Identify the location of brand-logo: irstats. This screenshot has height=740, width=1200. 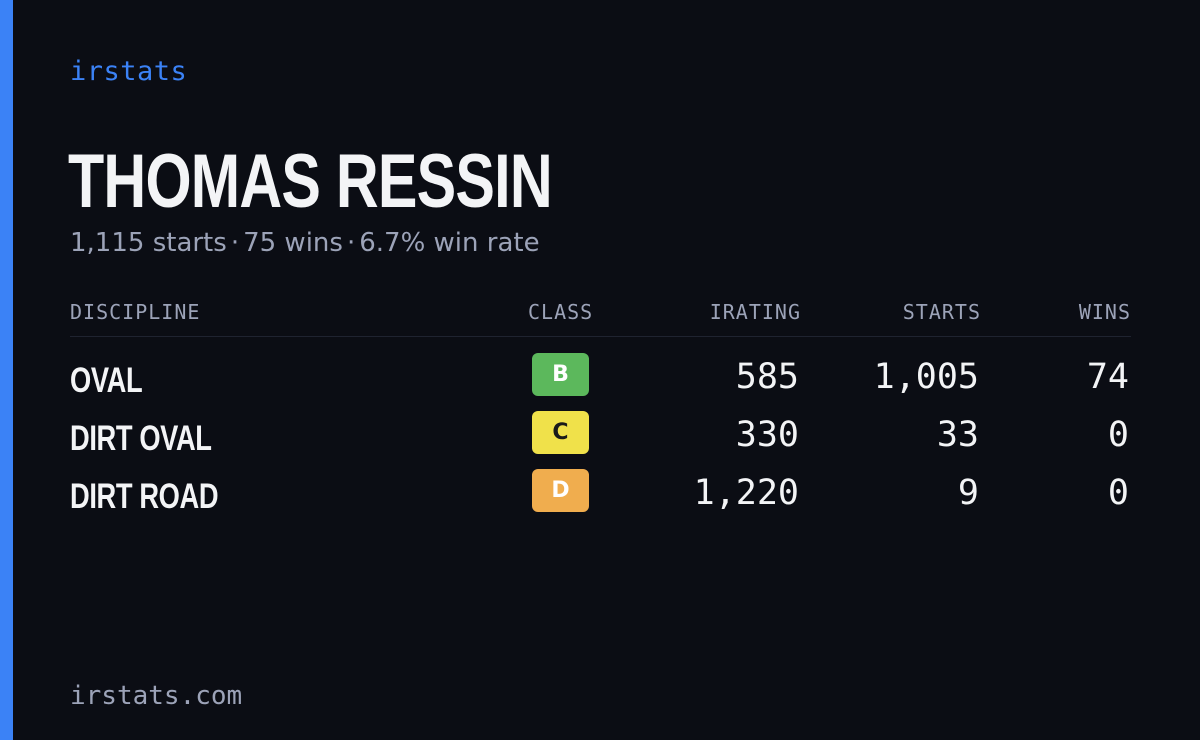
(129, 71).